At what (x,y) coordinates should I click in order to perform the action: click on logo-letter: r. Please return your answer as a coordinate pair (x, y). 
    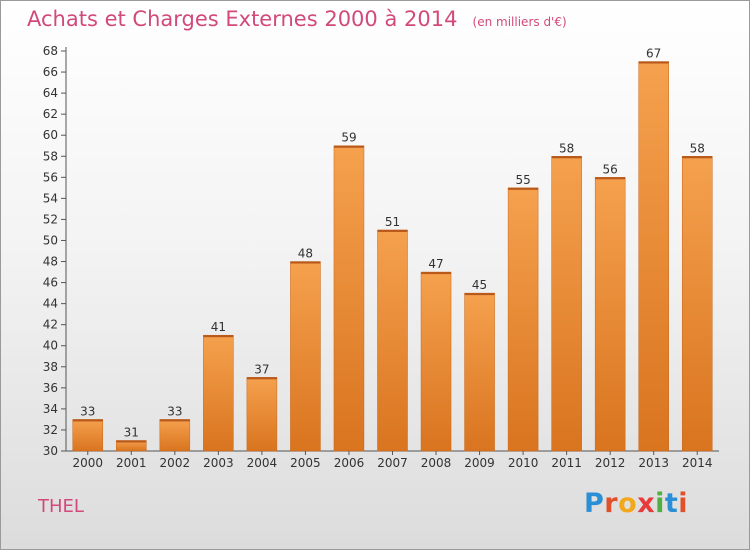
    Looking at the image, I should click on (611, 503).